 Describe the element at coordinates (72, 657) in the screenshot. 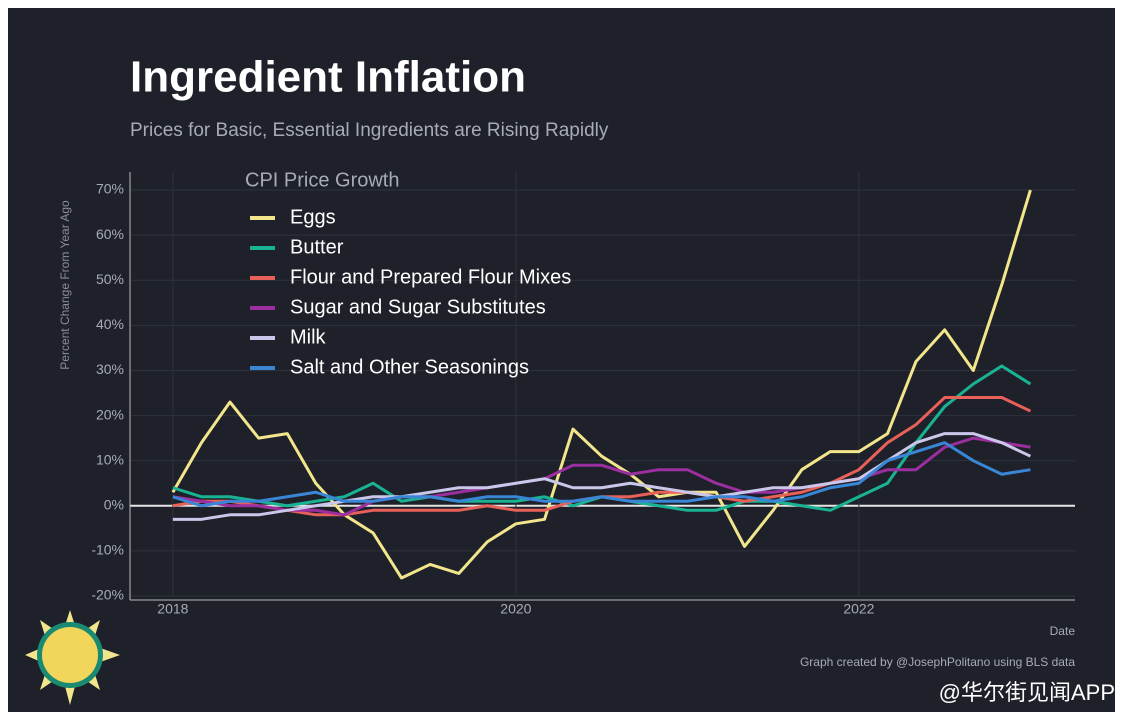

I see `sun-icon` at that location.